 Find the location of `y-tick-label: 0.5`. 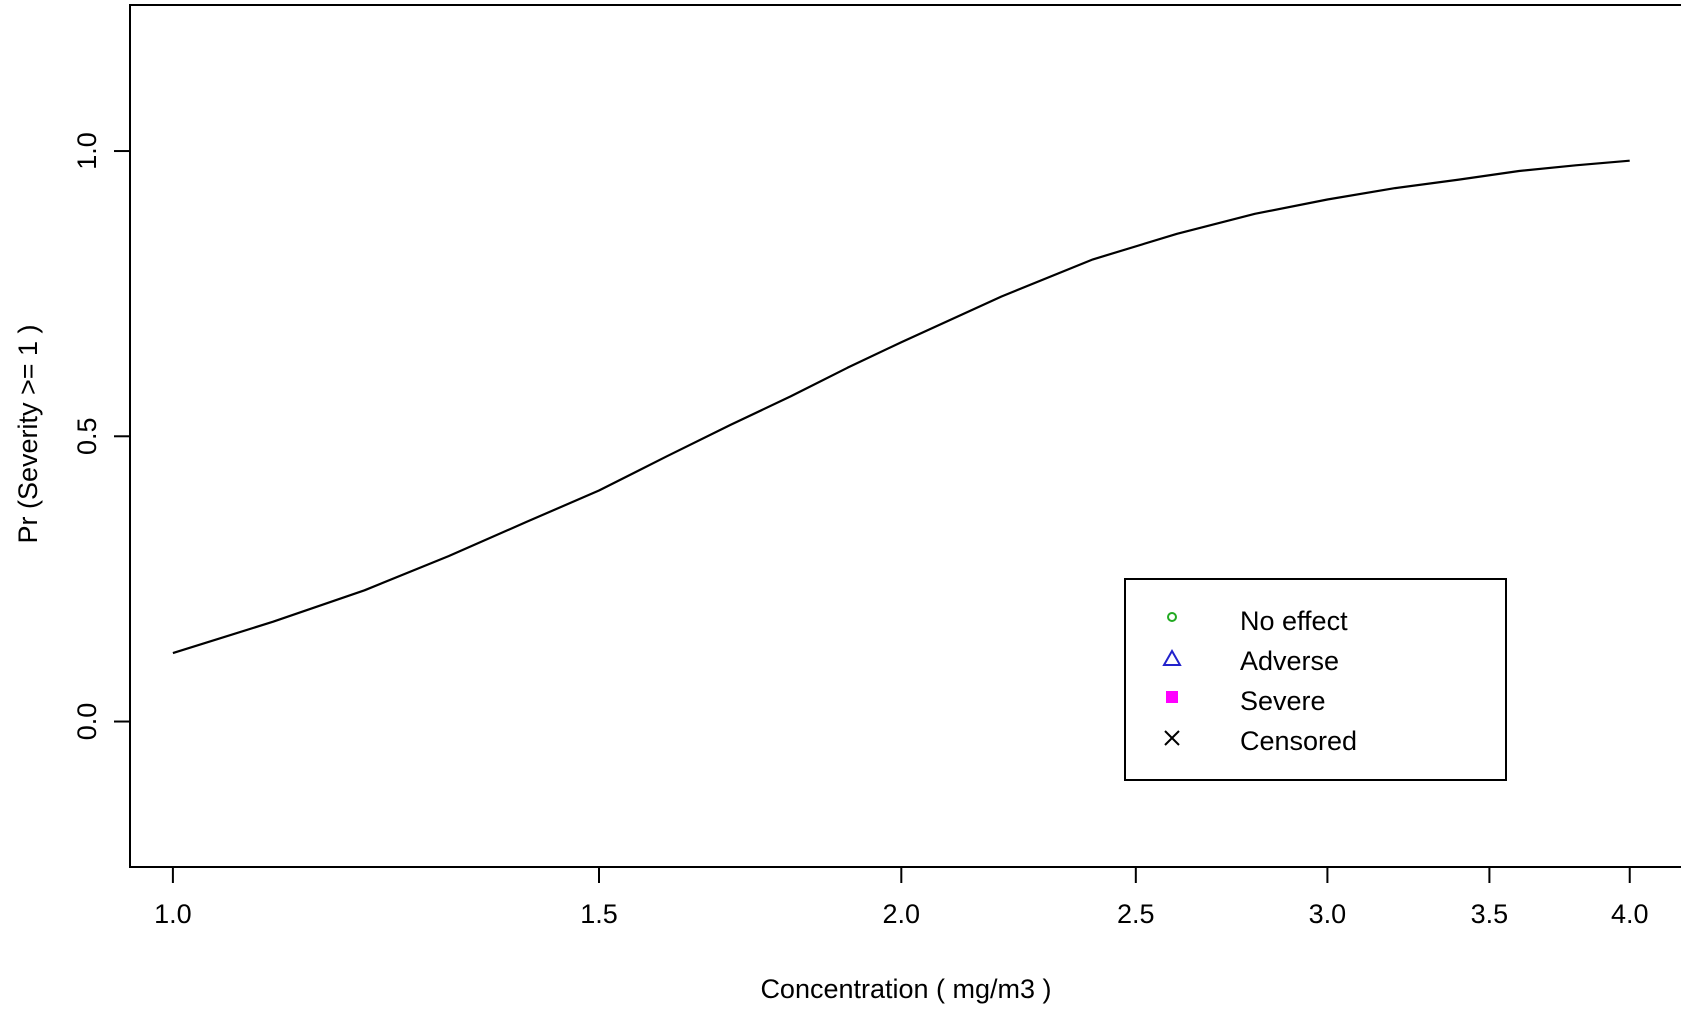

y-tick-label: 0.5 is located at coordinates (87, 437).